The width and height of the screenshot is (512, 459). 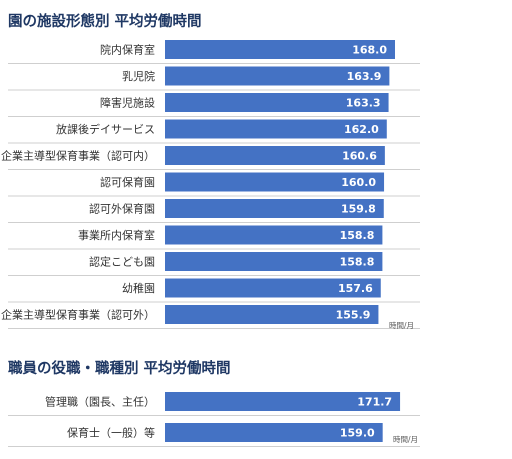 I want to click on category-label: 事業所内保育室, so click(x=116, y=235).